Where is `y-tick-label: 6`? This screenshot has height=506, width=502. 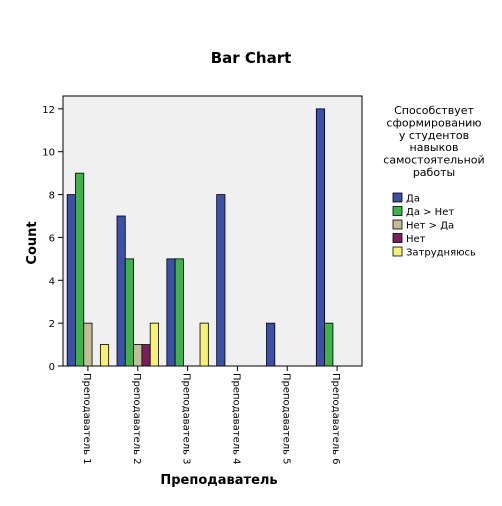 y-tick-label: 6 is located at coordinates (52, 238).